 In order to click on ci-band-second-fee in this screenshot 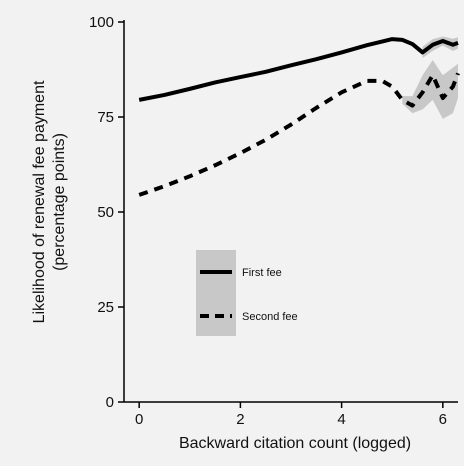, I will do `click(430, 89)`.